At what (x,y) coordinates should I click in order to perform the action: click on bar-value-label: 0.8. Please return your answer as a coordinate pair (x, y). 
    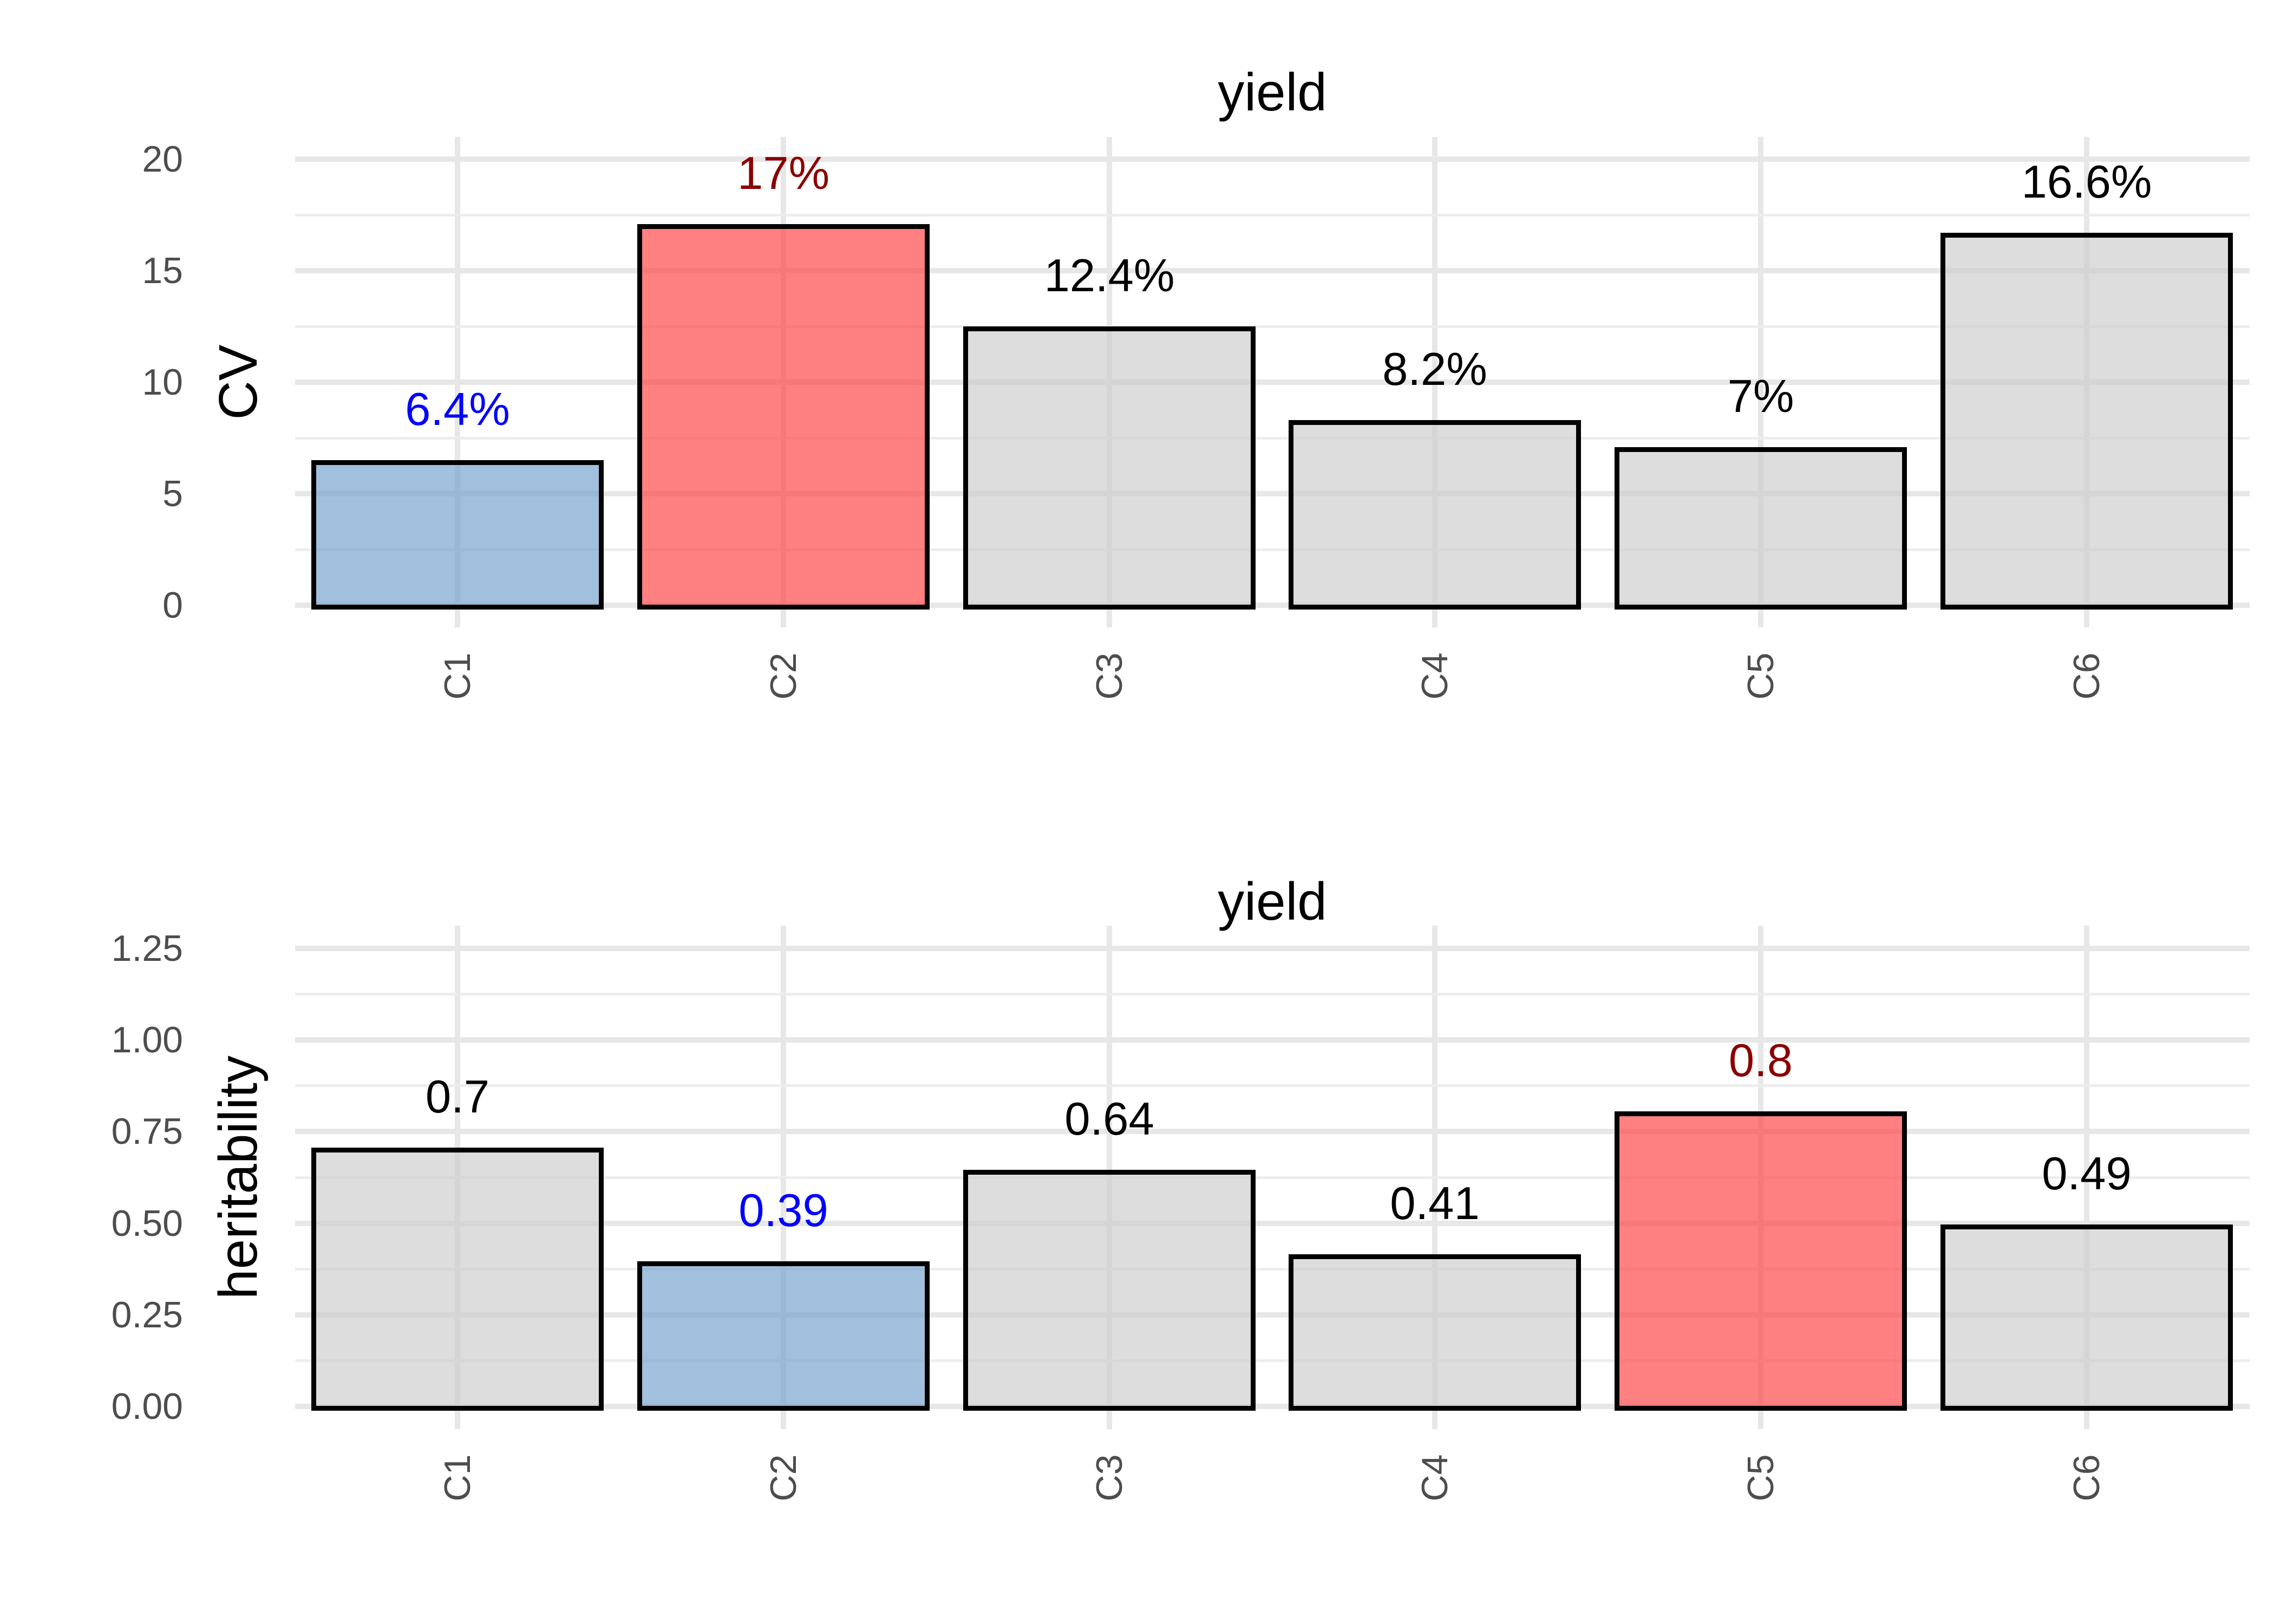
    Looking at the image, I should click on (1761, 1060).